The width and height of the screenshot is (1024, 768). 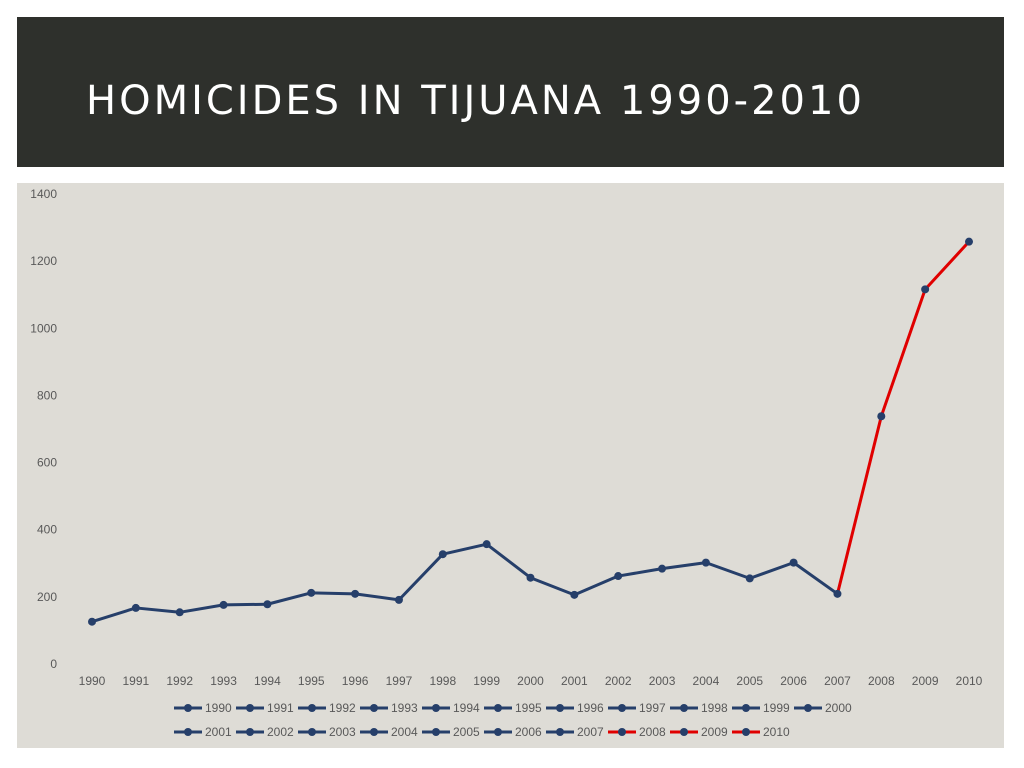 I want to click on y-tick-label: 0, so click(x=53, y=664).